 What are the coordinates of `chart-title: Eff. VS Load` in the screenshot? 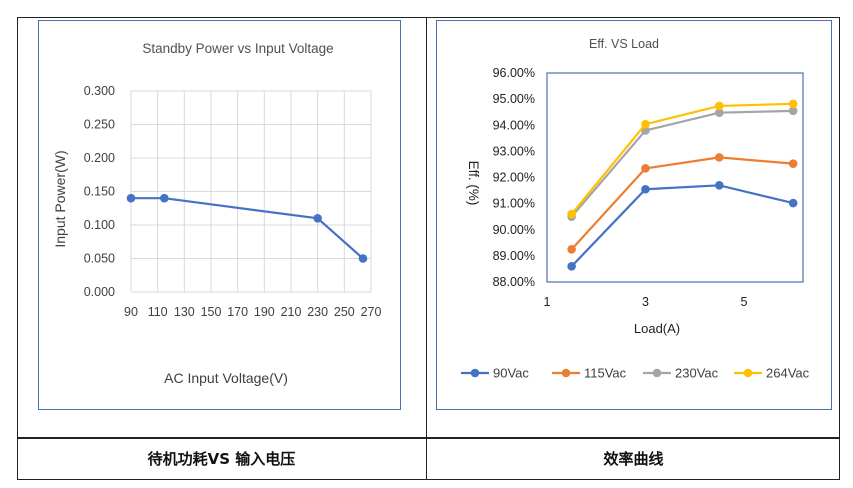 It's located at (624, 44).